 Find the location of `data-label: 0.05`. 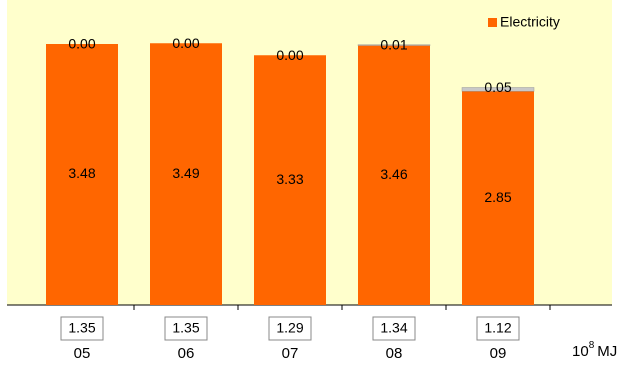

data-label: 0.05 is located at coordinates (497, 87).